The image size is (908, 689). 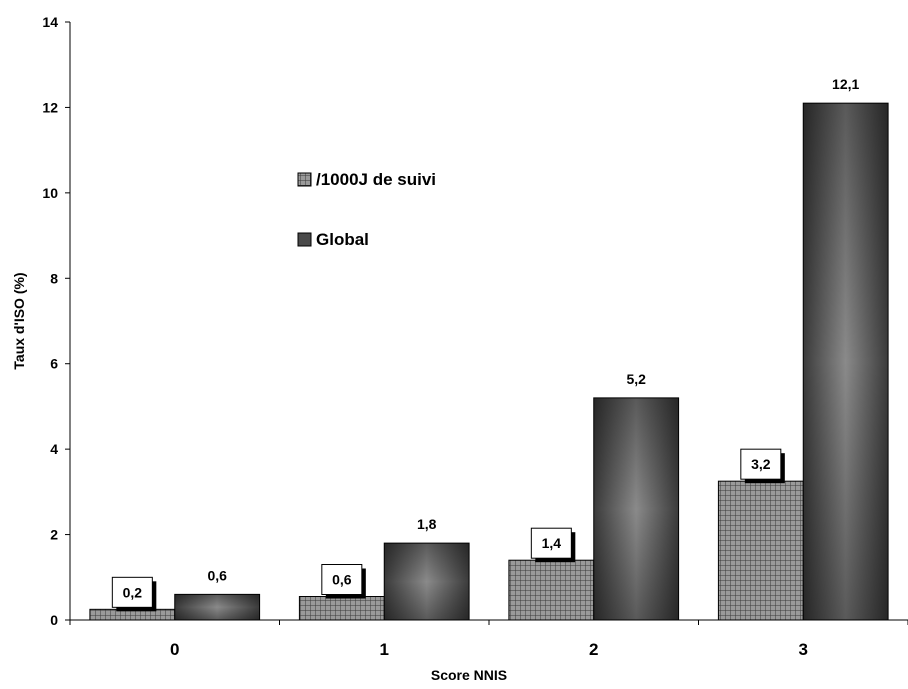 What do you see at coordinates (54, 449) in the screenshot?
I see `y-tick-label: 4` at bounding box center [54, 449].